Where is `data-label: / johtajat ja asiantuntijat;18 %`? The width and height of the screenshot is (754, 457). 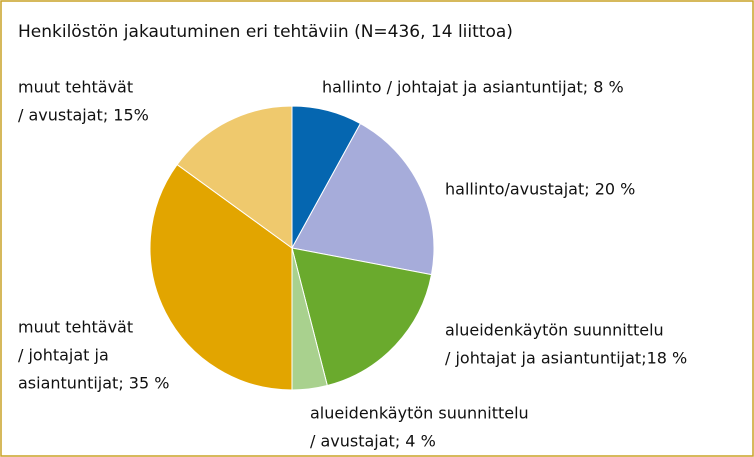
data-label: / johtajat ja asiantuntijat;18 % is located at coordinates (566, 358).